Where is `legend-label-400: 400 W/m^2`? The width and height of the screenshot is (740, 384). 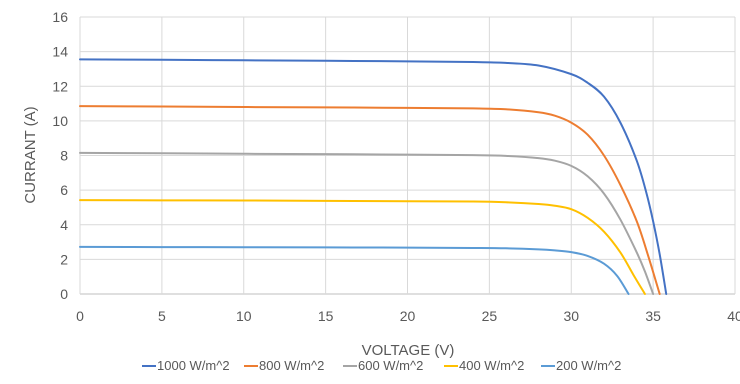
legend-label-400: 400 W/m^2 is located at coordinates (491, 365).